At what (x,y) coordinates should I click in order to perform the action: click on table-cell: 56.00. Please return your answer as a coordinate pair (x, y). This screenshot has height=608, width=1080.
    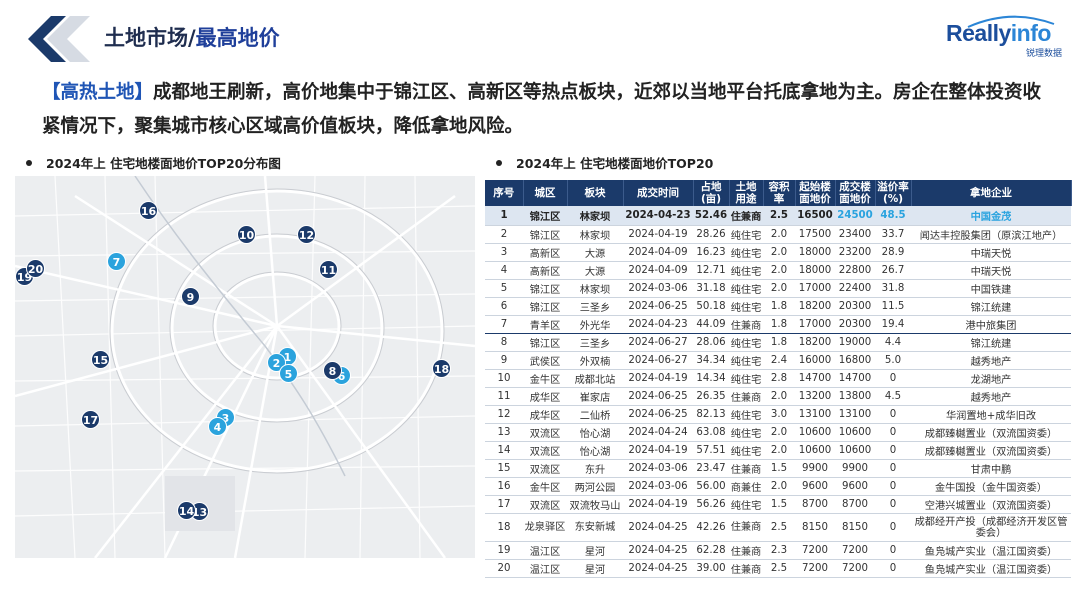
    Looking at the image, I should click on (711, 486).